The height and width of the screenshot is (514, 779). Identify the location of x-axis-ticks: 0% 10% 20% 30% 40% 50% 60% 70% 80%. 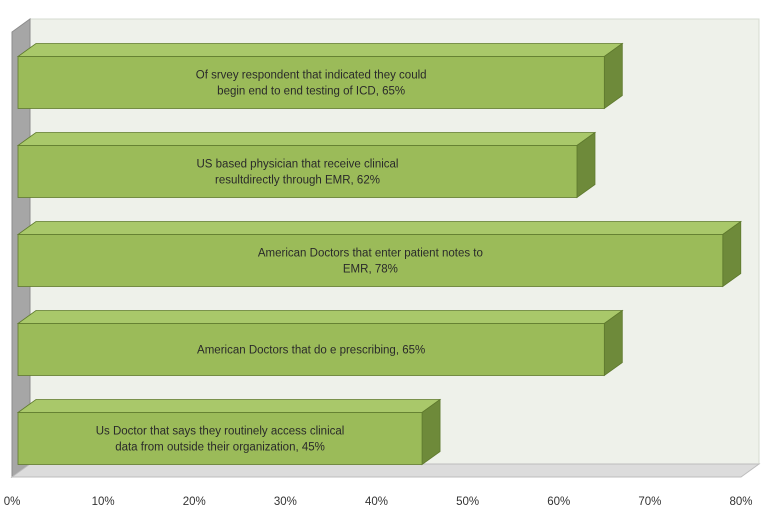
(378, 502).